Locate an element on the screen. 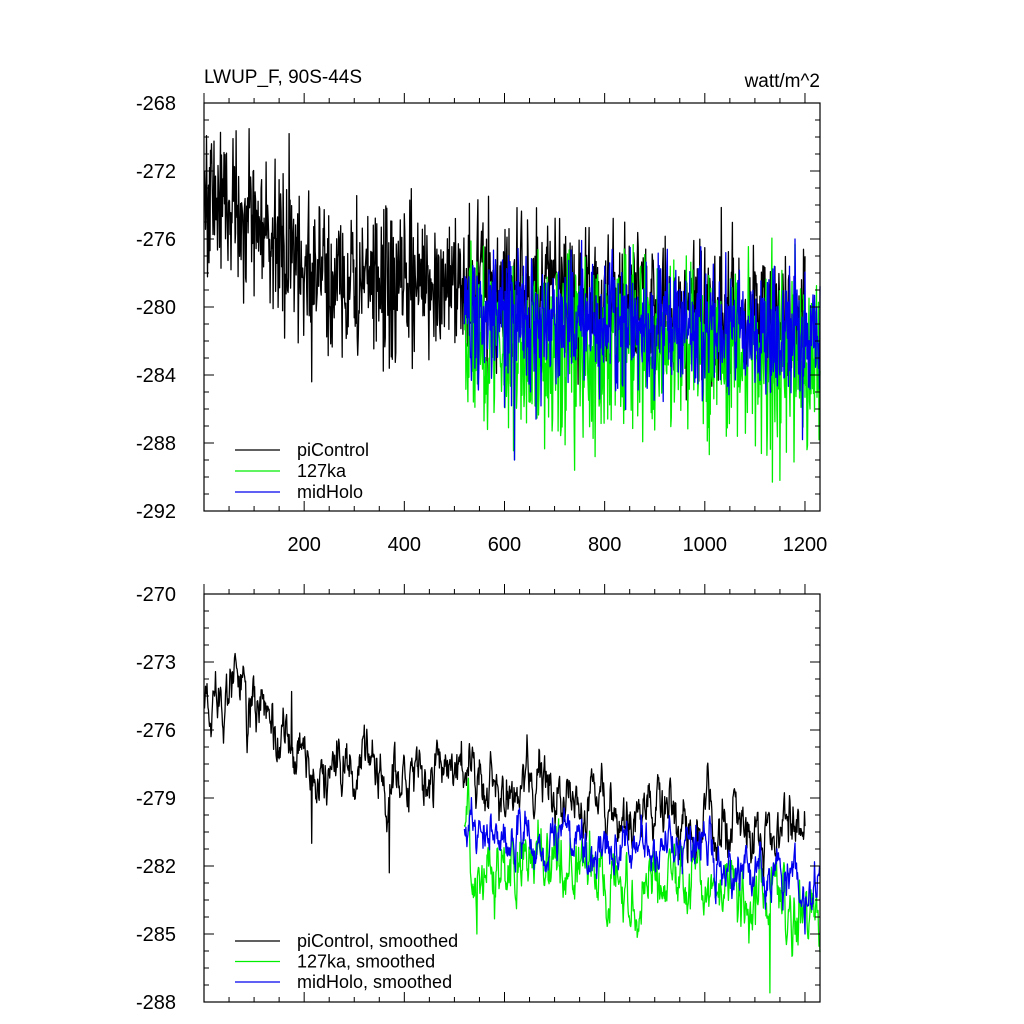 The image size is (1024, 1024). x-tick-label: 600 is located at coordinates (504, 545).